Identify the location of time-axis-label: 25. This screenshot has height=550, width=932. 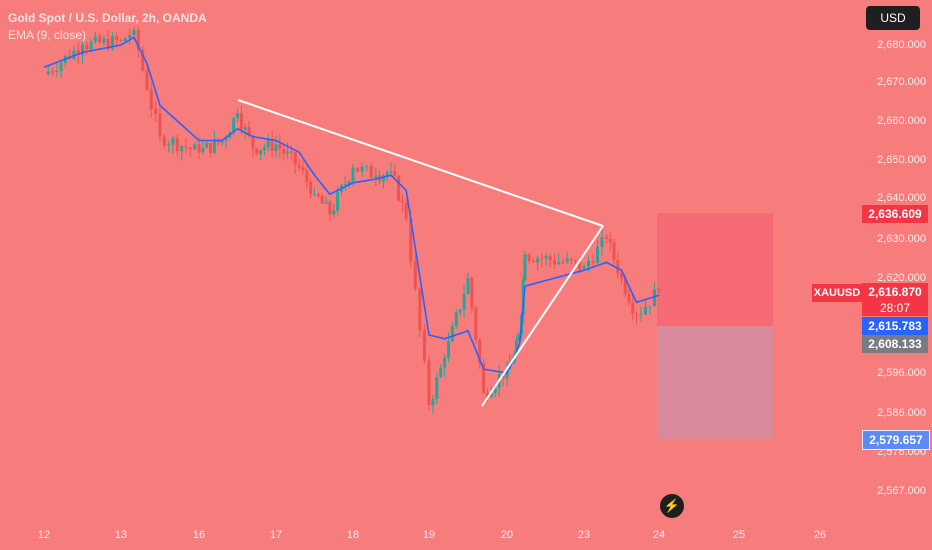
(739, 535).